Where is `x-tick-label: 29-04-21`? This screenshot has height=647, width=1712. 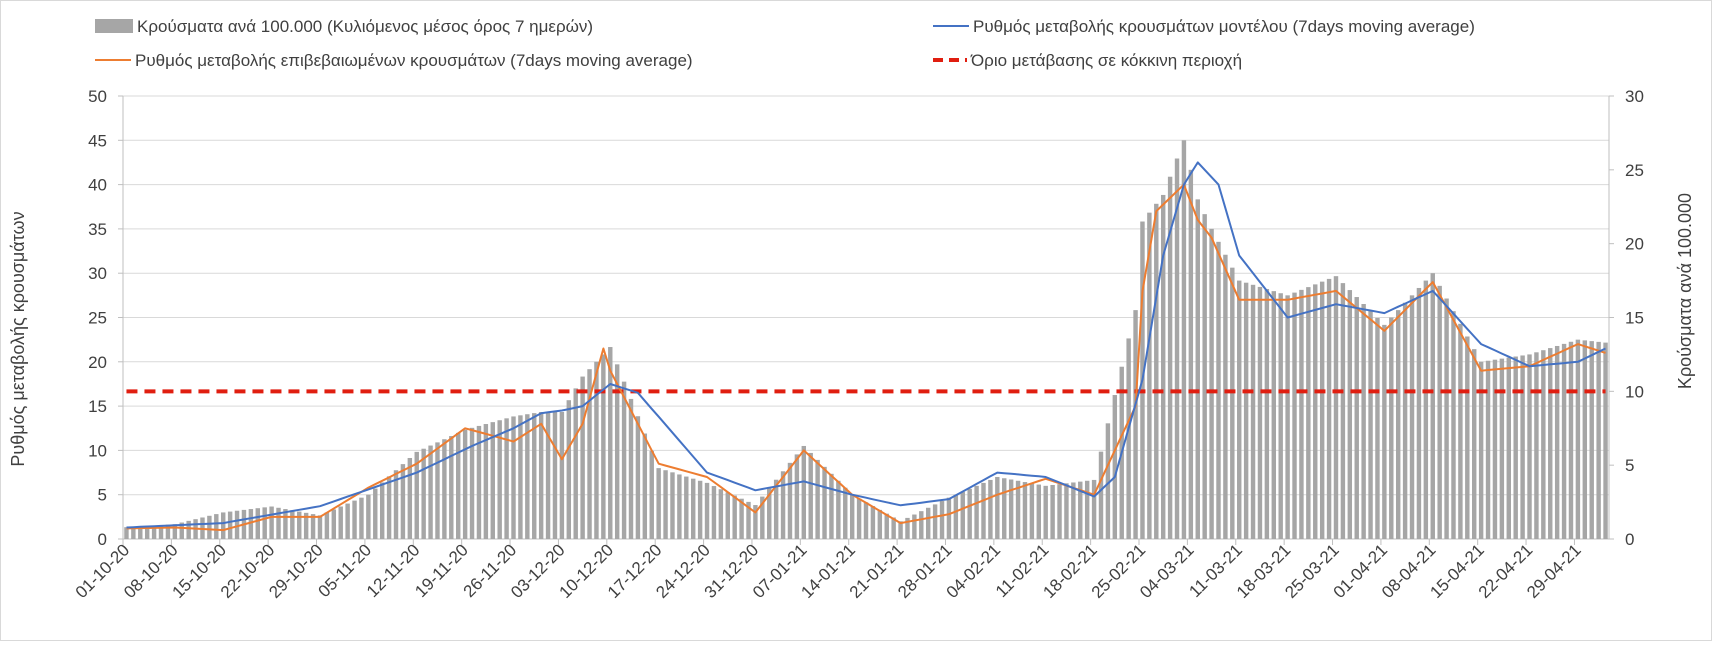 x-tick-label: 29-04-21 is located at coordinates (1554, 571).